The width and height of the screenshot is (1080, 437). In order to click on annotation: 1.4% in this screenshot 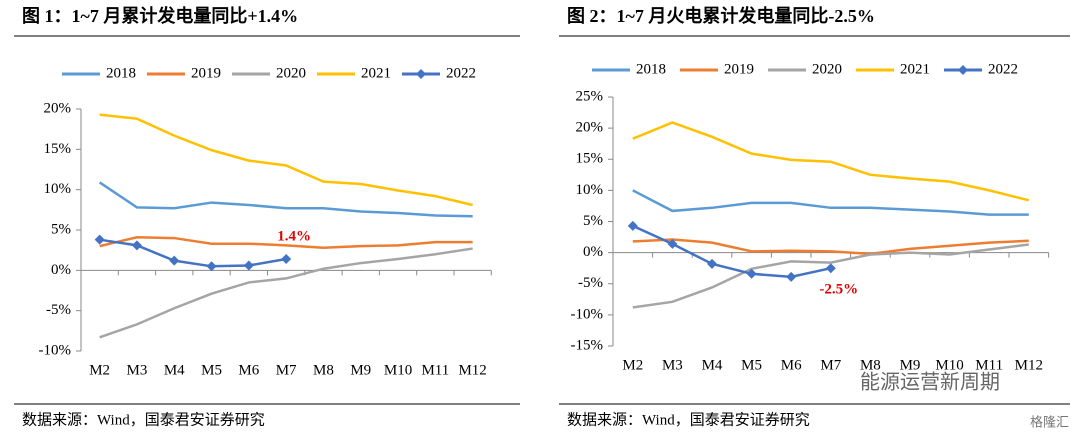, I will do `click(294, 236)`.